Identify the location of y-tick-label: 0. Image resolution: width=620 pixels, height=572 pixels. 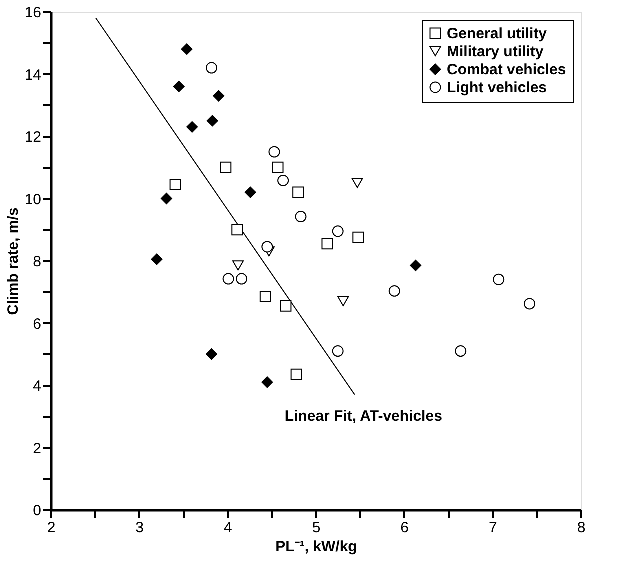
(37, 511).